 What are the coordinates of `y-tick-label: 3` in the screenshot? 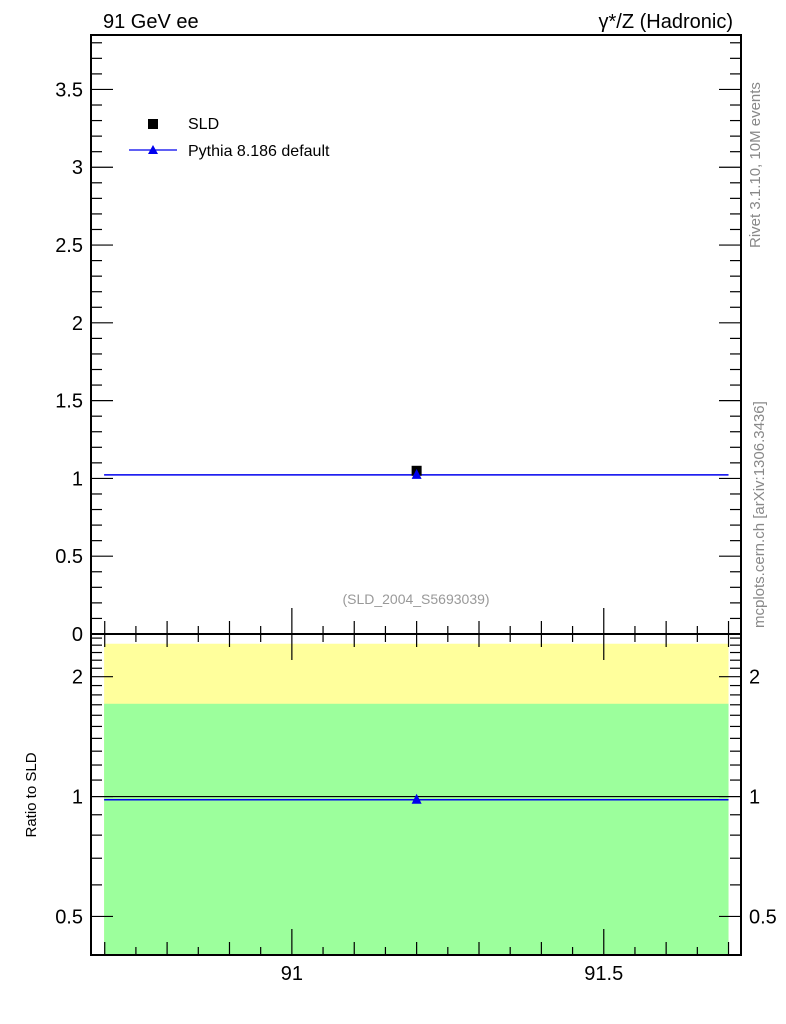 It's located at (77, 168).